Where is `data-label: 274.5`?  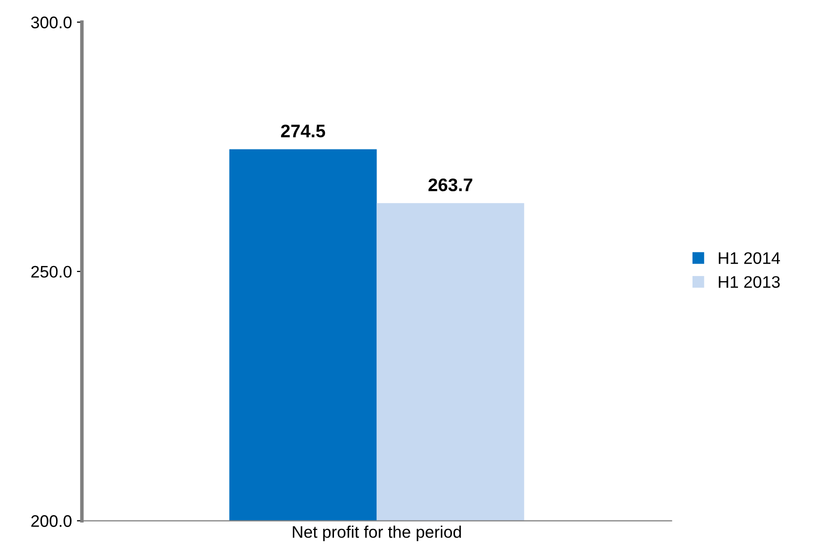
data-label: 274.5 is located at coordinates (303, 131).